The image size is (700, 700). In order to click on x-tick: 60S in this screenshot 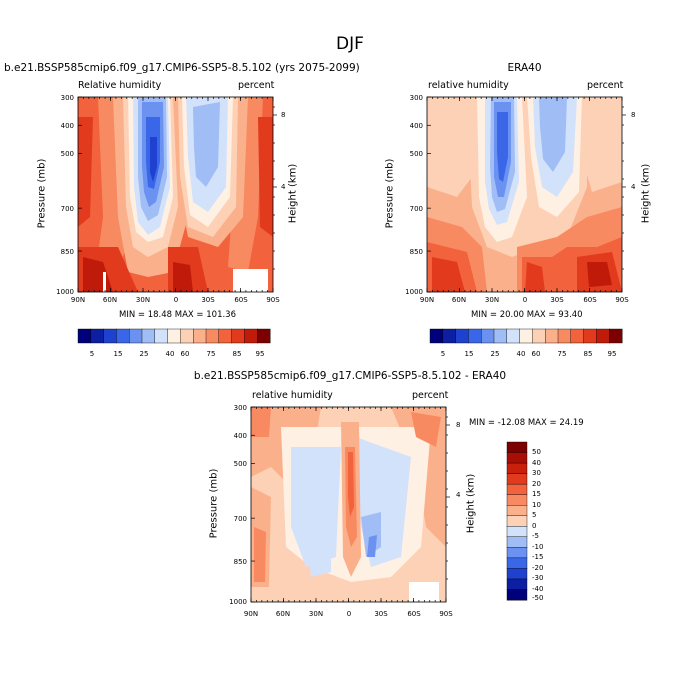, I will do `click(241, 300)`.